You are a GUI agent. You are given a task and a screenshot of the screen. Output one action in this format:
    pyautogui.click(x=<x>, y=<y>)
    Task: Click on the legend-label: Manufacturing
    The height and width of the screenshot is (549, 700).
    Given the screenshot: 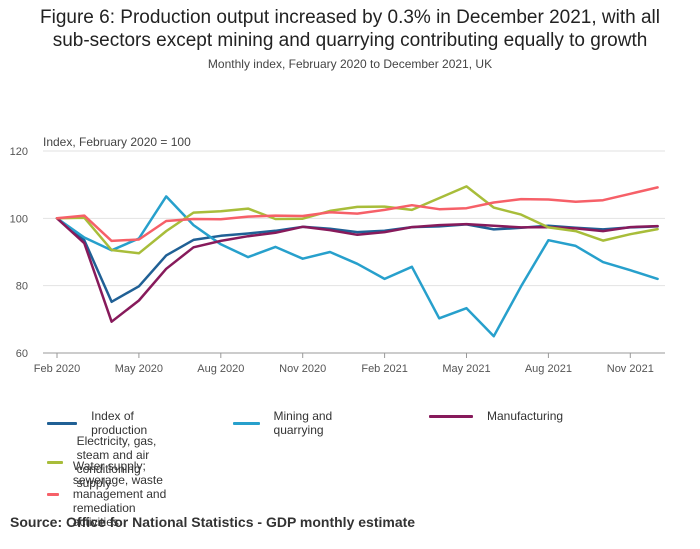 What is the action you would take?
    pyautogui.click(x=525, y=416)
    